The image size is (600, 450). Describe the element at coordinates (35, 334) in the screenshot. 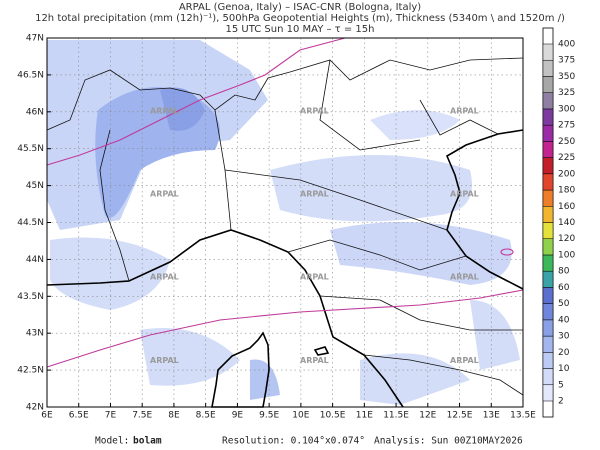

I see `lat-tick-label: 43N` at that location.